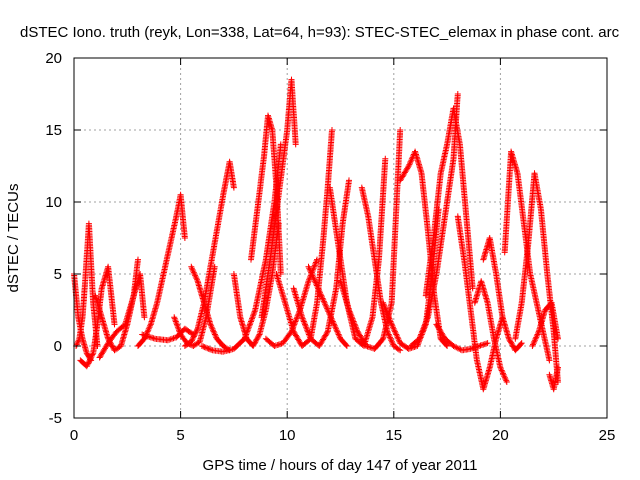  Describe the element at coordinates (607, 435) in the screenshot. I see `x-tick-label: 25` at that location.